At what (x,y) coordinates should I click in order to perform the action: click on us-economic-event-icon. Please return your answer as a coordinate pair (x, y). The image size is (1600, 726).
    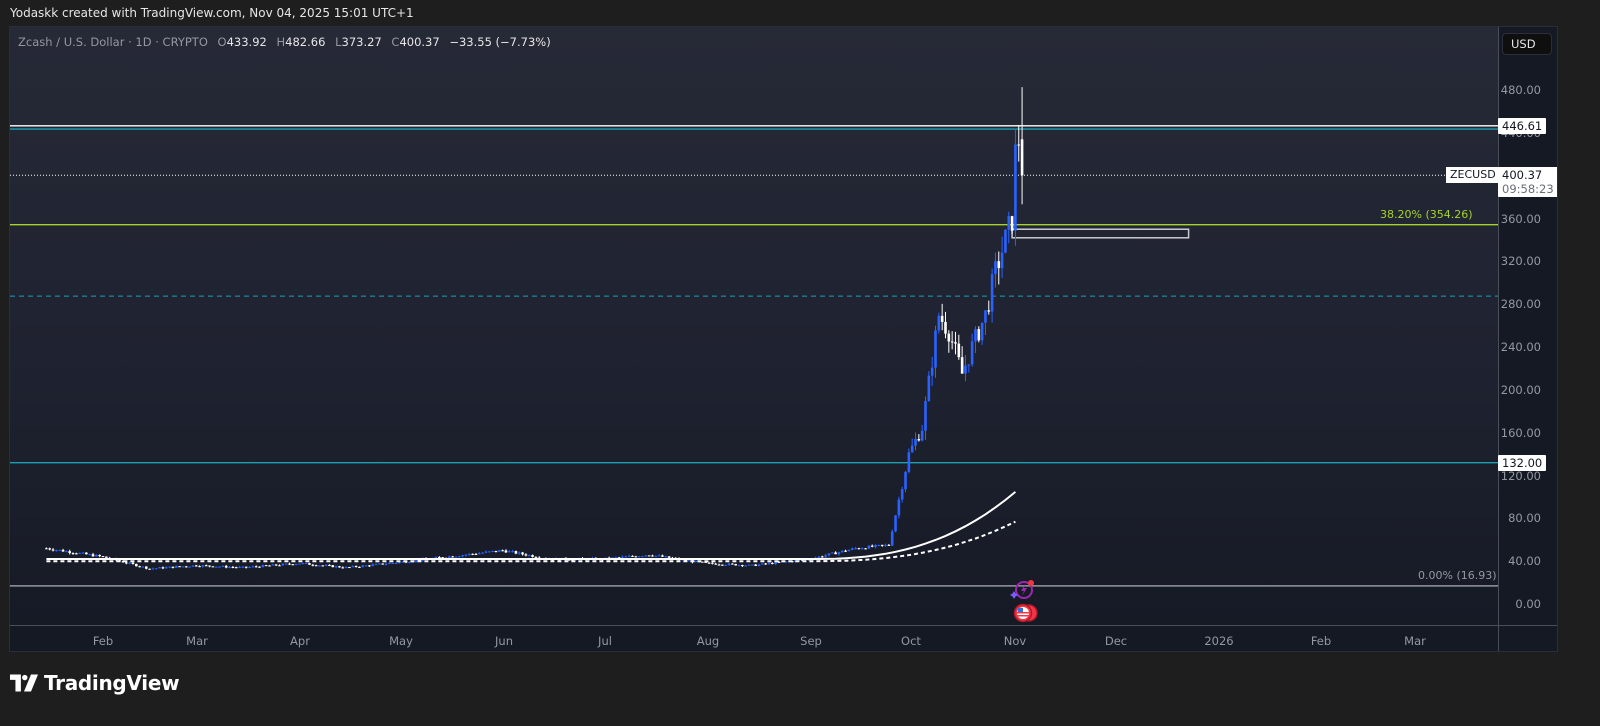
    Looking at the image, I should click on (1026, 613).